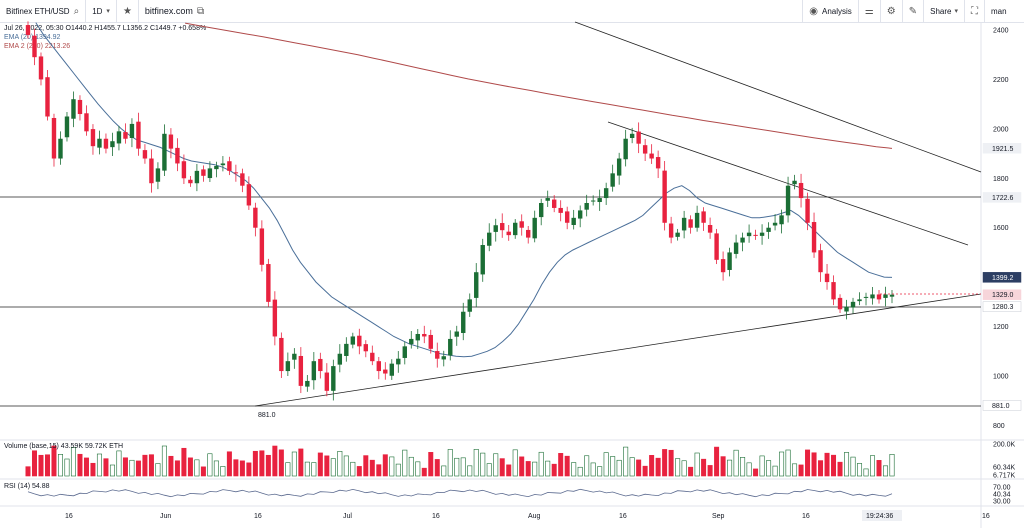 This screenshot has width=1024, height=528. Describe the element at coordinates (1004, 445) in the screenshot. I see `volume-axis-label: 200.0K` at that location.